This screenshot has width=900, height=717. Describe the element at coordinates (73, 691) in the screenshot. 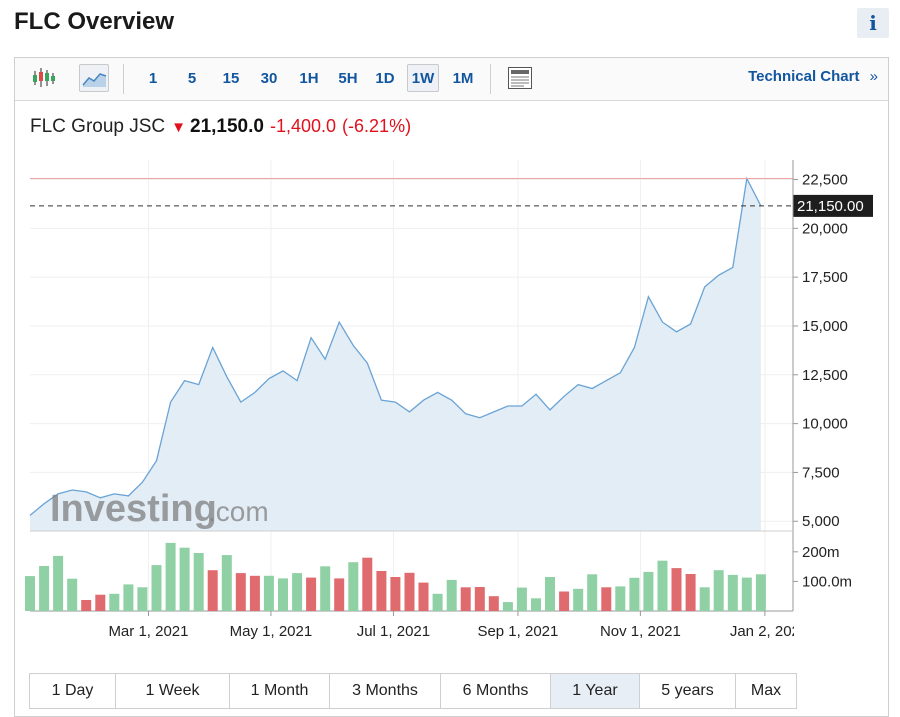

I see `range-1-day: 1 Day` at that location.